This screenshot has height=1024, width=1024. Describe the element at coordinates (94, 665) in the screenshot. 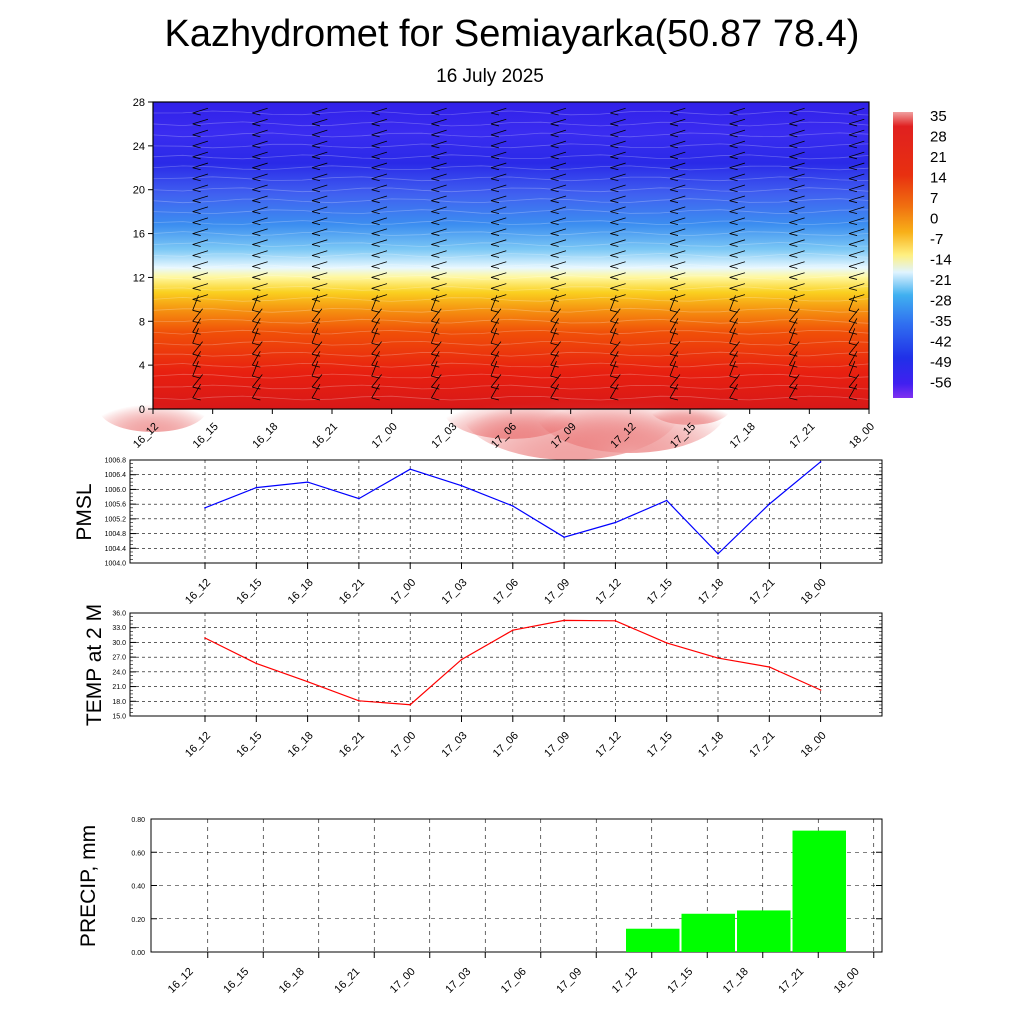

I see `temp-axis-label: TEMP at 2 M` at that location.